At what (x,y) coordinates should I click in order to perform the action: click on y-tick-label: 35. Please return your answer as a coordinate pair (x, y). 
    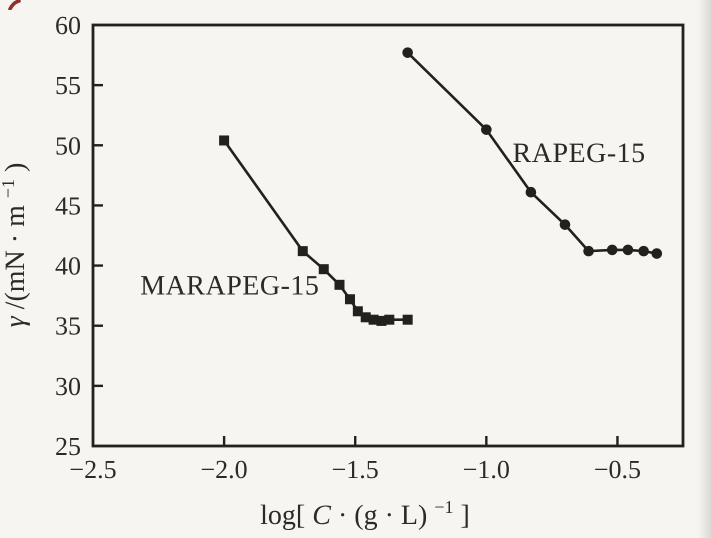
    Looking at the image, I should click on (68, 326).